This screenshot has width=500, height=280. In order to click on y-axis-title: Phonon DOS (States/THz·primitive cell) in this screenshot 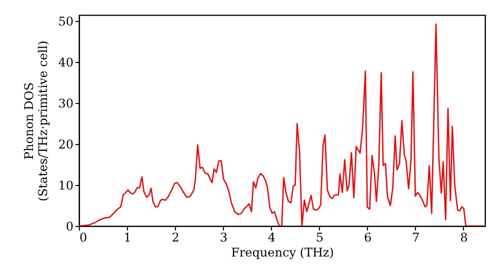, I will do `click(36, 121)`.